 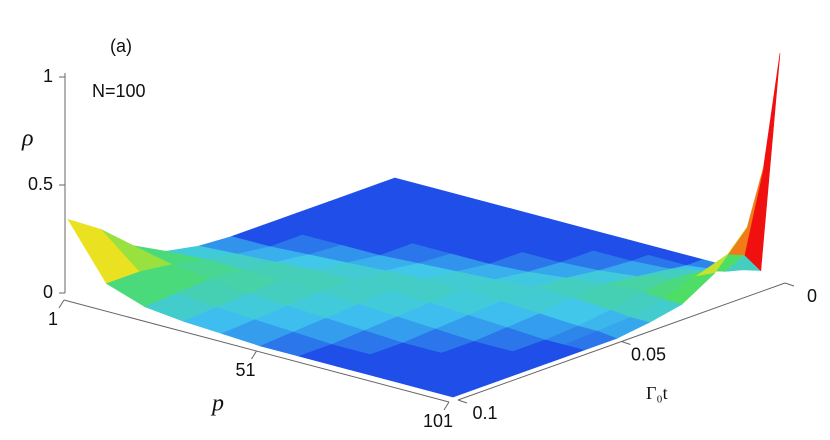 What do you see at coordinates (484, 413) in the screenshot?
I see `y-tick-label: 0.1` at bounding box center [484, 413].